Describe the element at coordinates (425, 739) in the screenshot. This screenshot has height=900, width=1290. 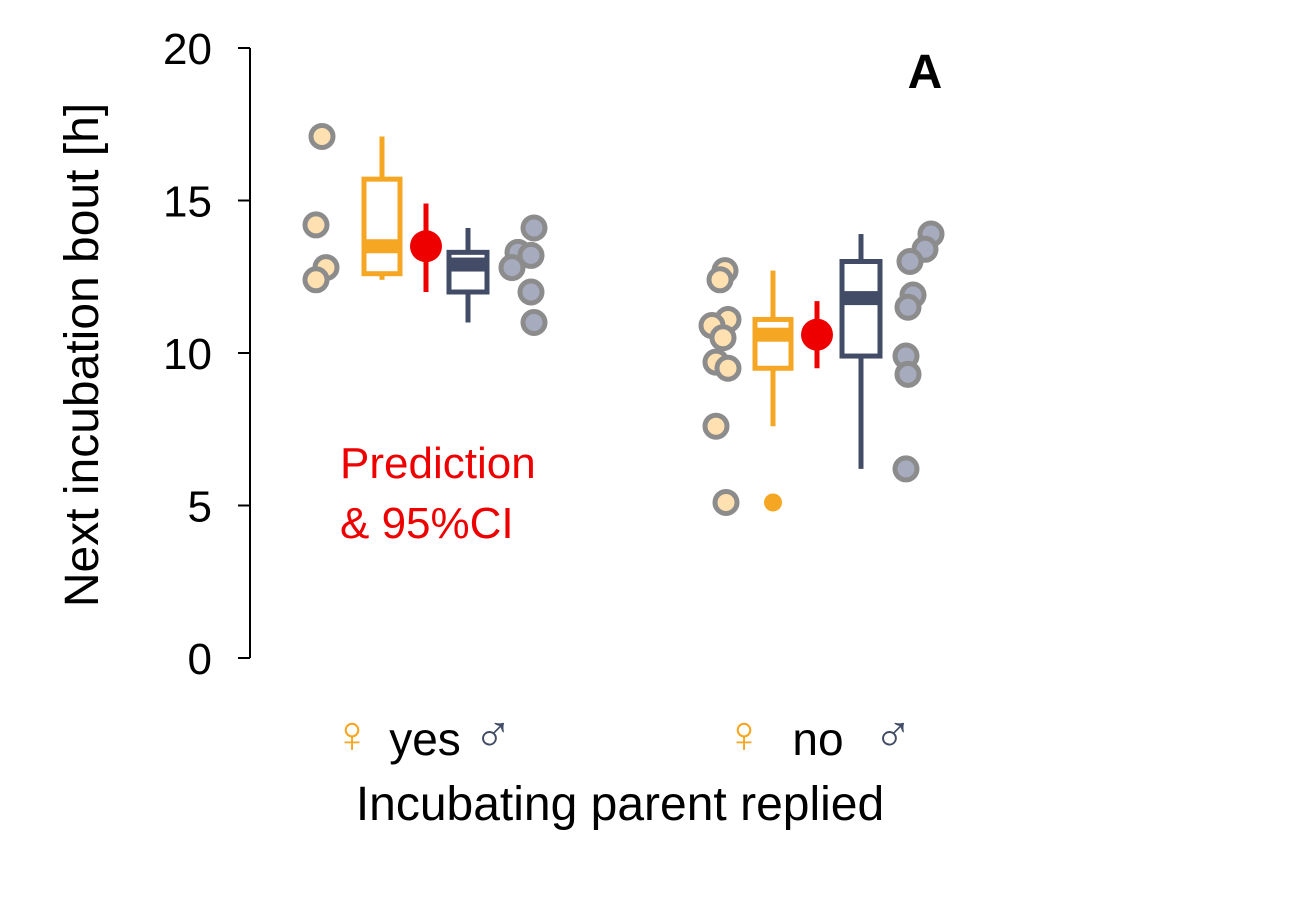
I see `x-category-label: yes` at that location.